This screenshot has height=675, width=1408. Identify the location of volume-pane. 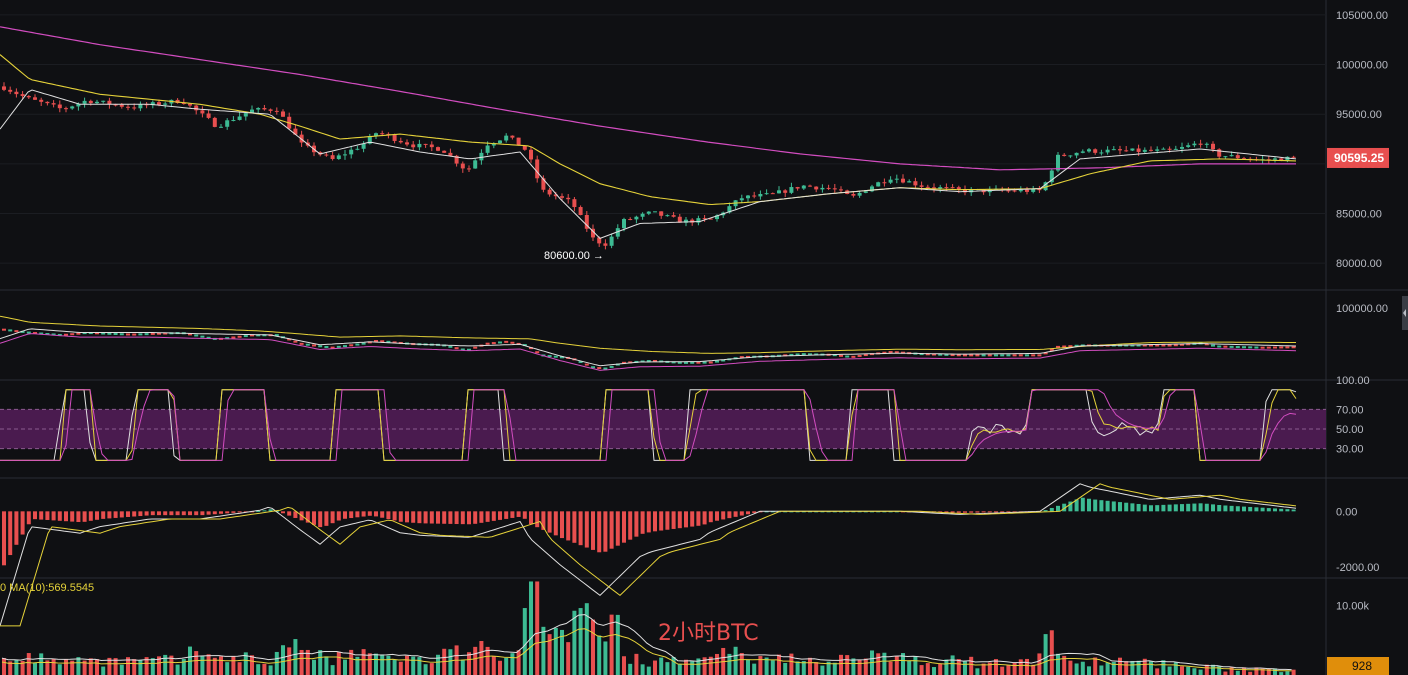
(648, 628).